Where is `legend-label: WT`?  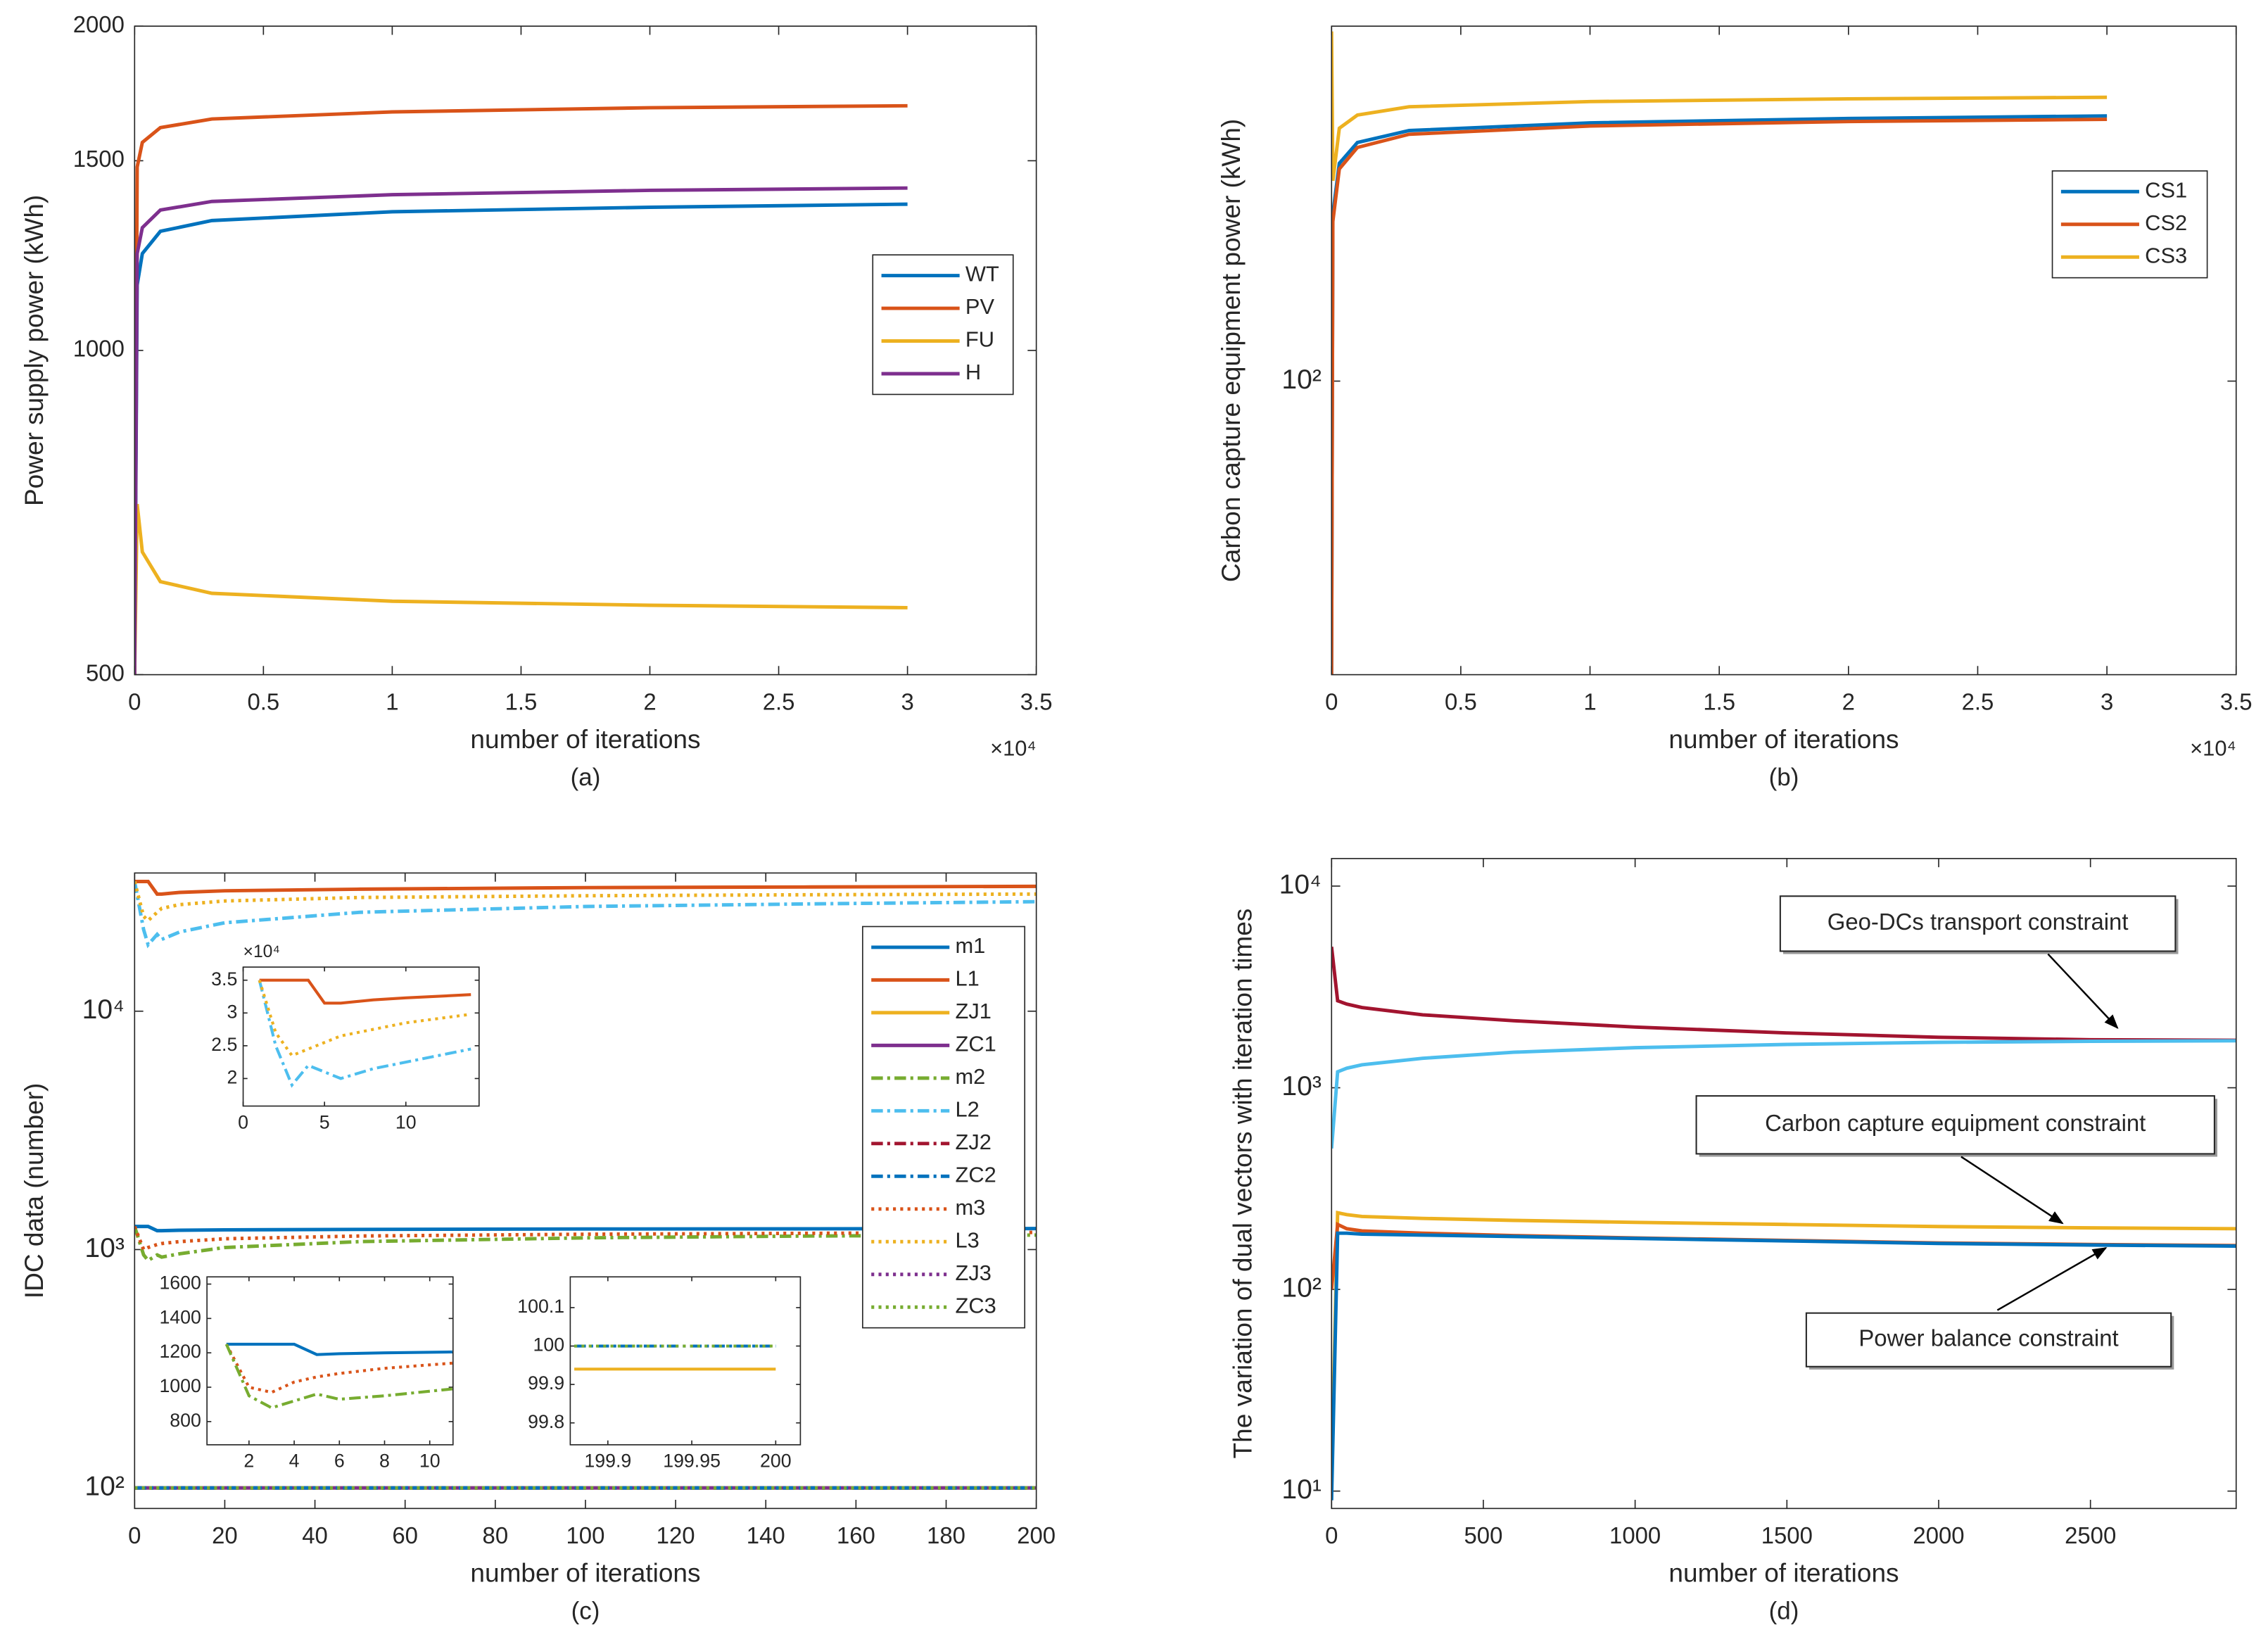 legend-label: WT is located at coordinates (982, 274).